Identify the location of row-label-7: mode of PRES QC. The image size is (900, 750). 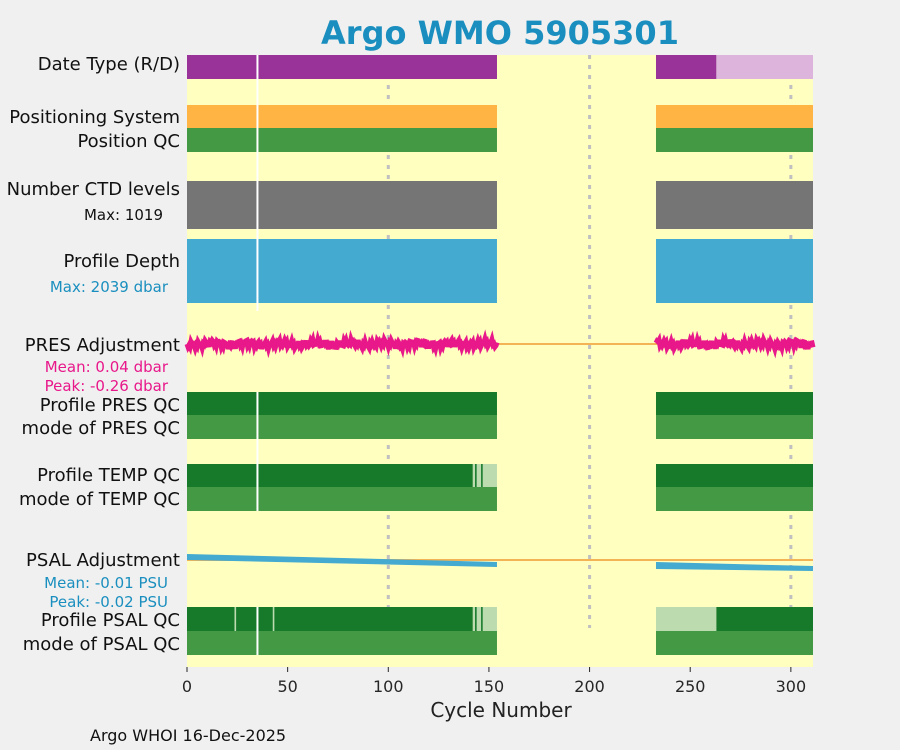
(101, 428).